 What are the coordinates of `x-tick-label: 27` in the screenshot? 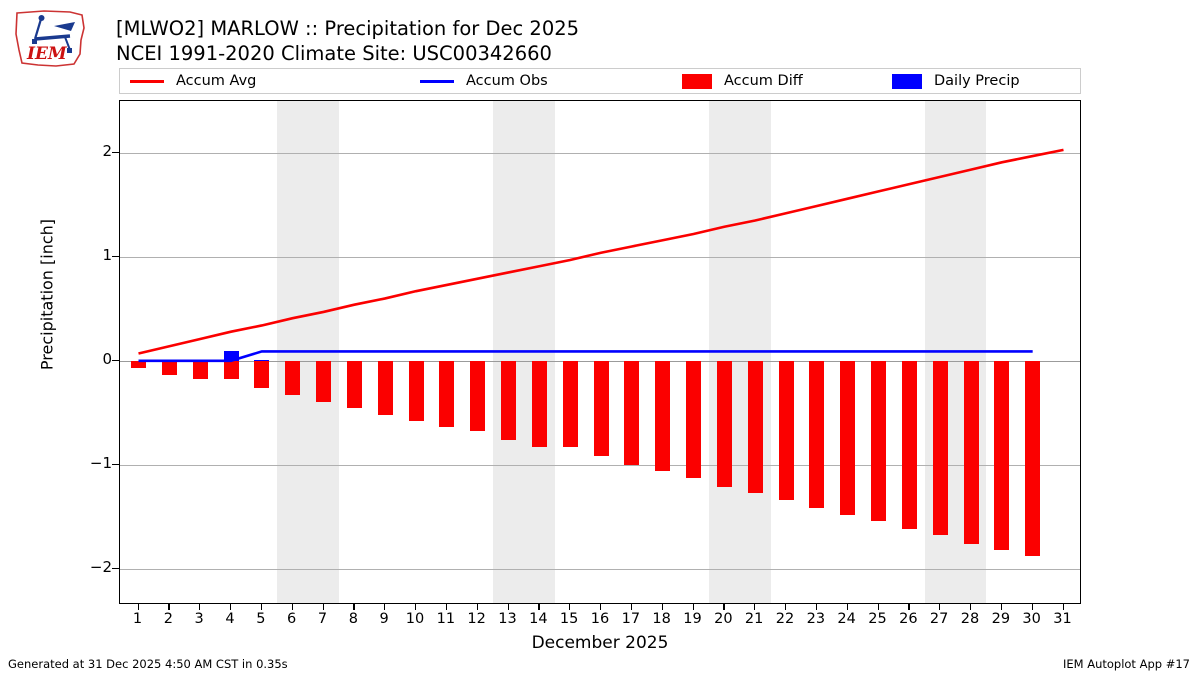 It's located at (939, 619).